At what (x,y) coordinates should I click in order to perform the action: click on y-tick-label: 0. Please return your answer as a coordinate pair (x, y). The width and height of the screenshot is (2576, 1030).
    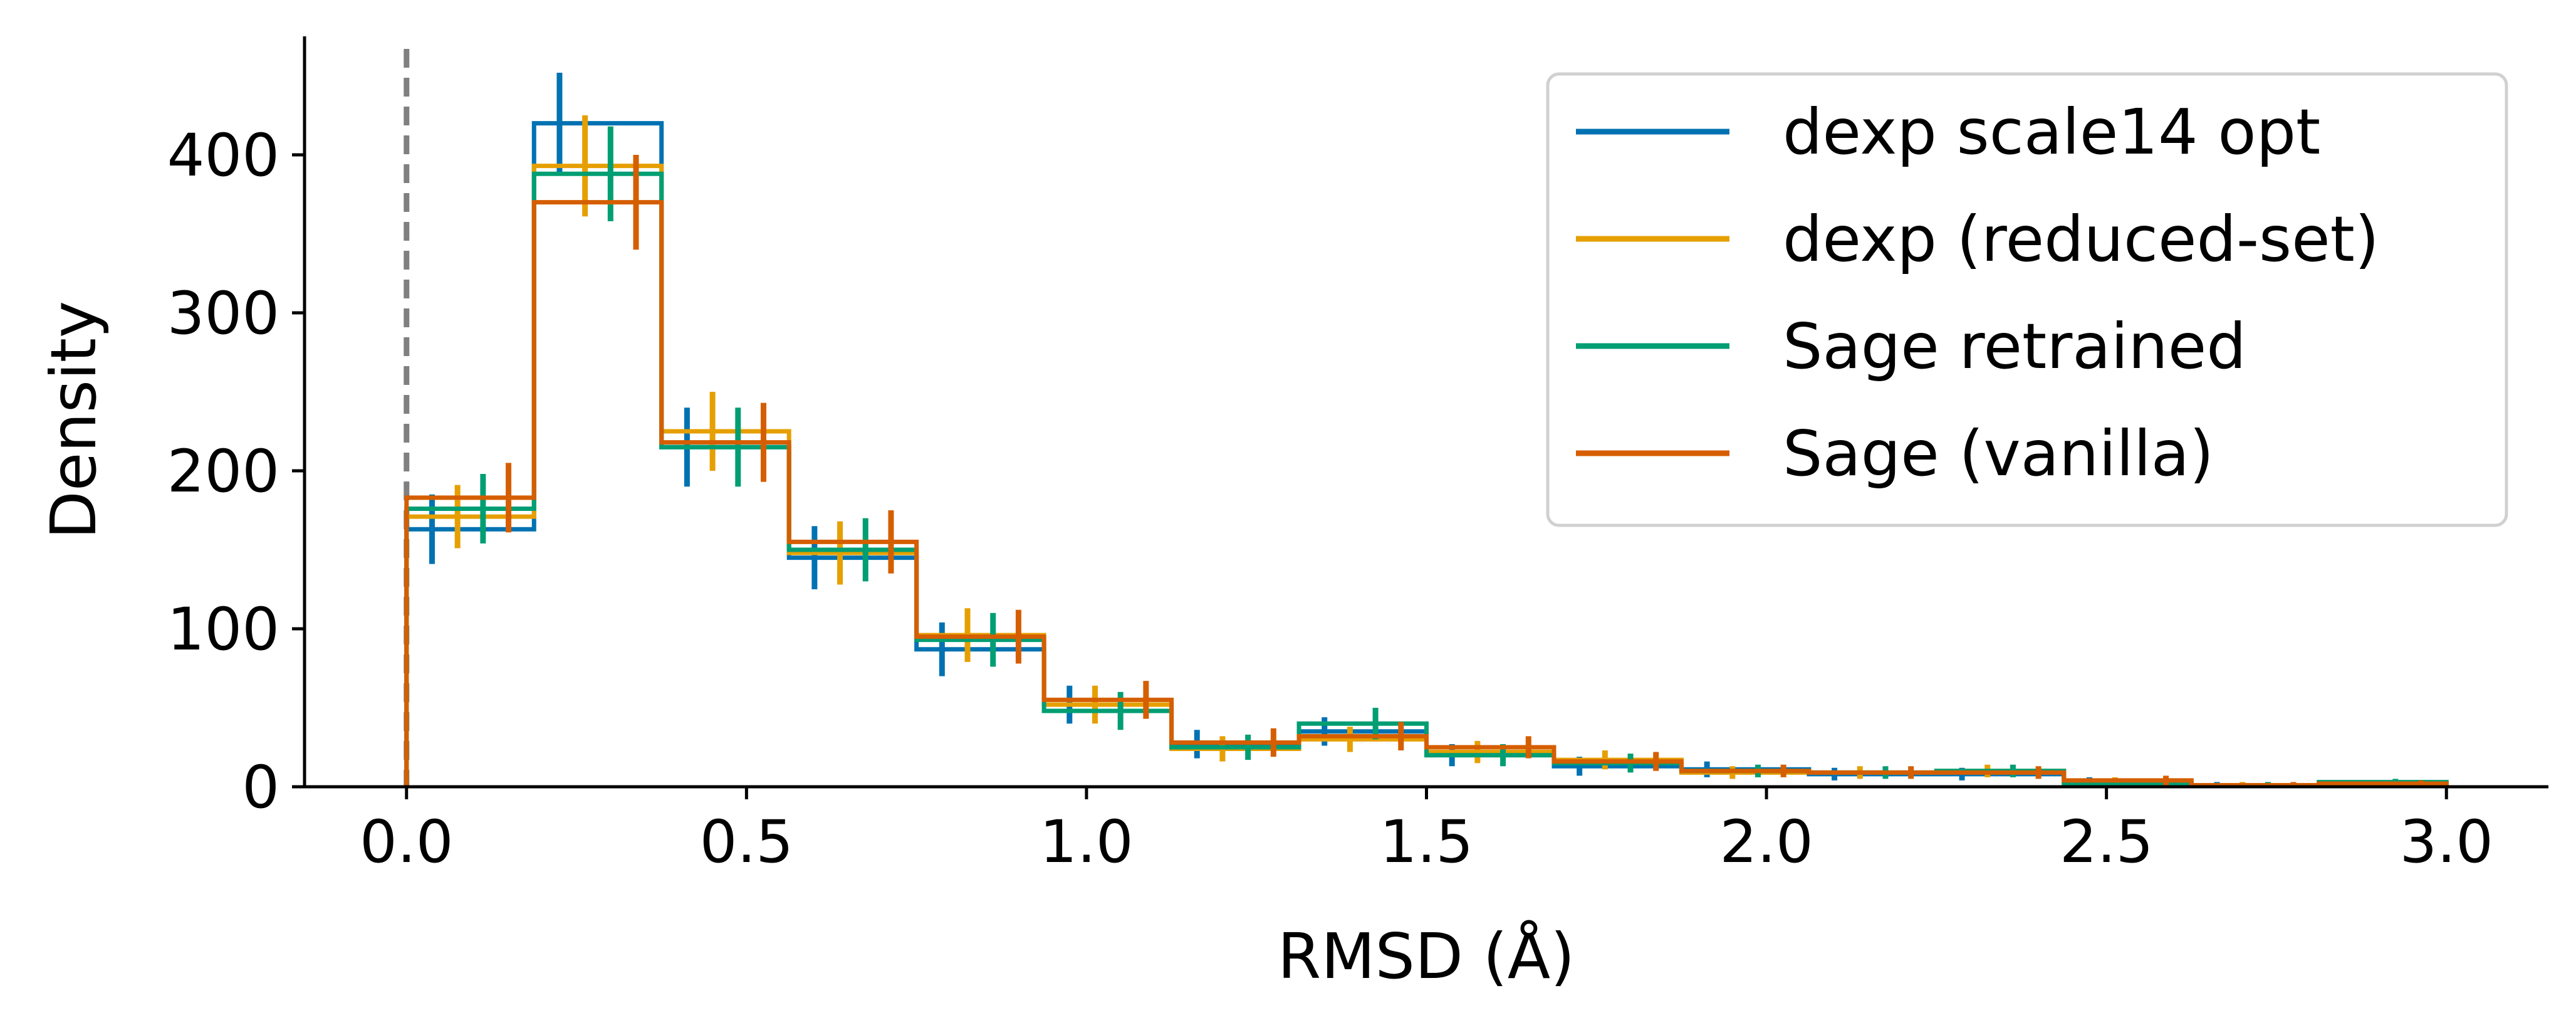
    Looking at the image, I should click on (260, 788).